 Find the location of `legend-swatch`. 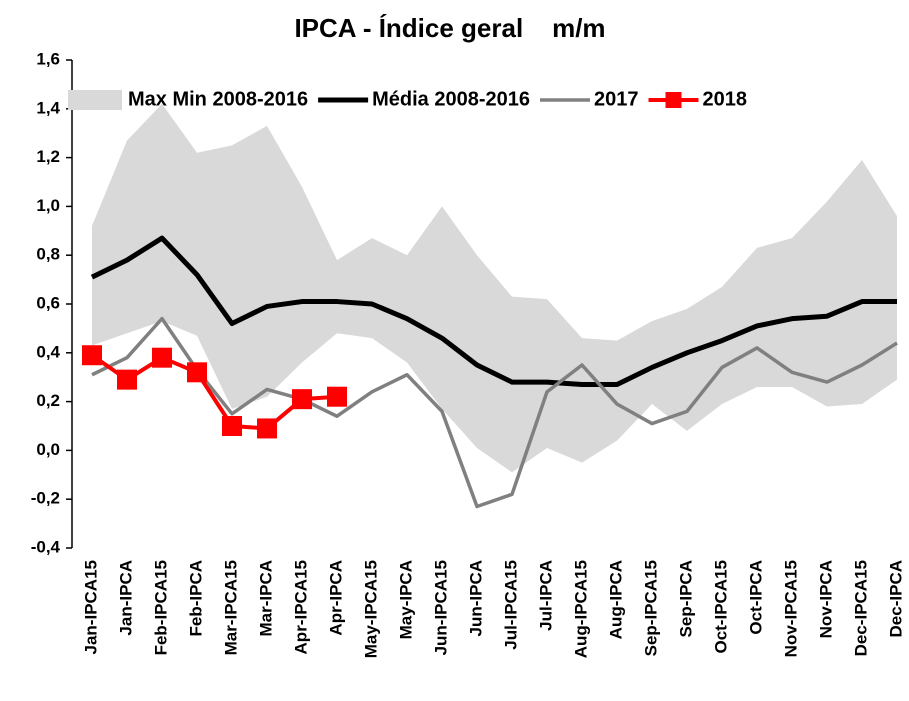

legend-swatch is located at coordinates (95, 100).